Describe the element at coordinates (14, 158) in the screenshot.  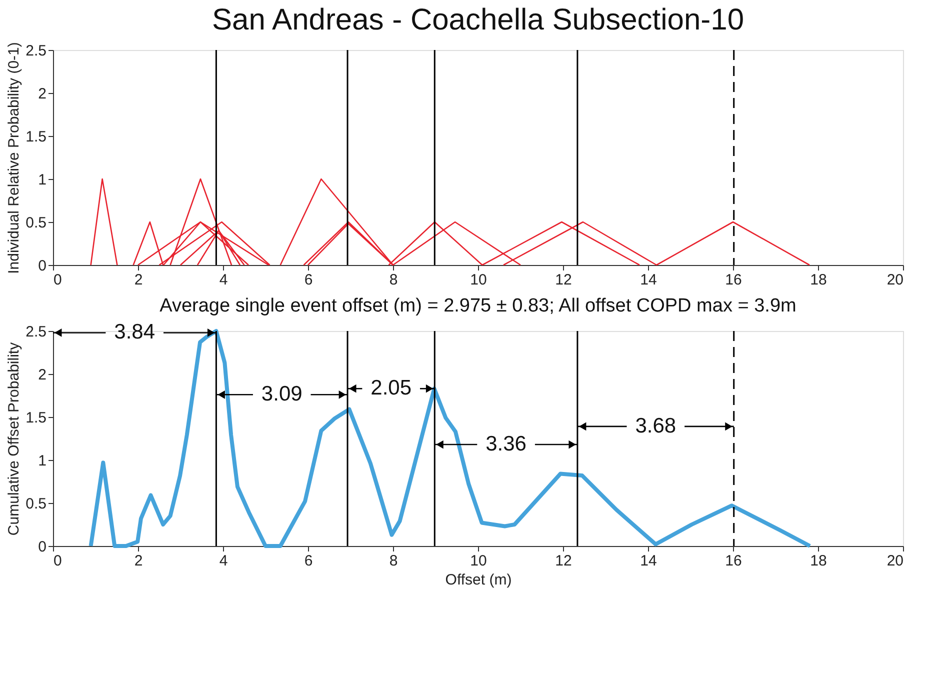
I see `y-axis-title: Individual Relative Probability (0-1)` at that location.